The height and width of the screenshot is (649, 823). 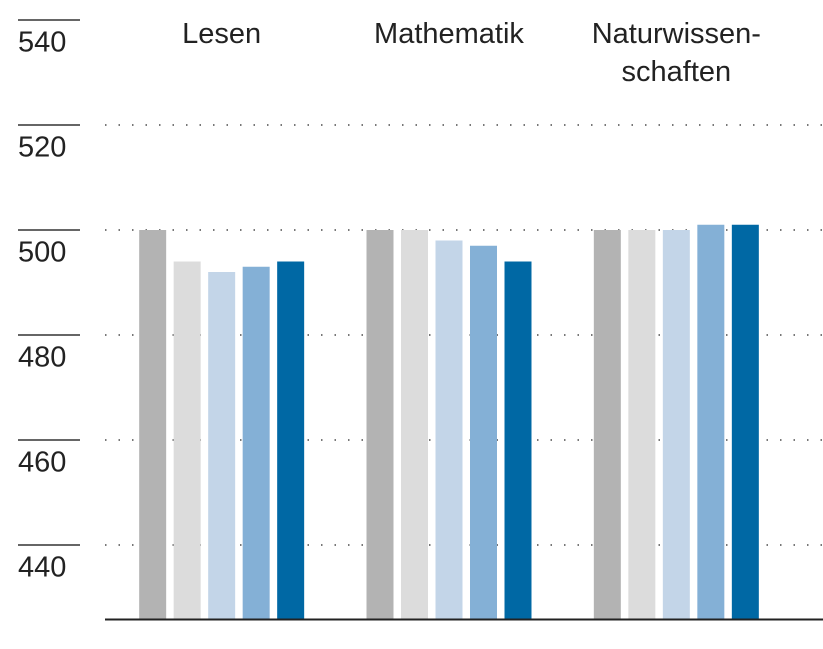 I want to click on category-label-line: Lesen, so click(x=221, y=34).